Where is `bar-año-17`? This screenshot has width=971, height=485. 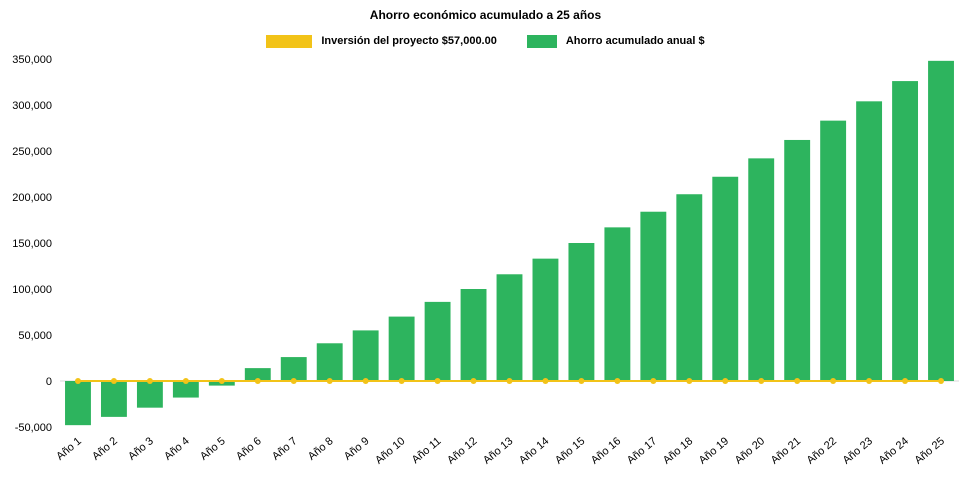 bar-año-17 is located at coordinates (653, 296).